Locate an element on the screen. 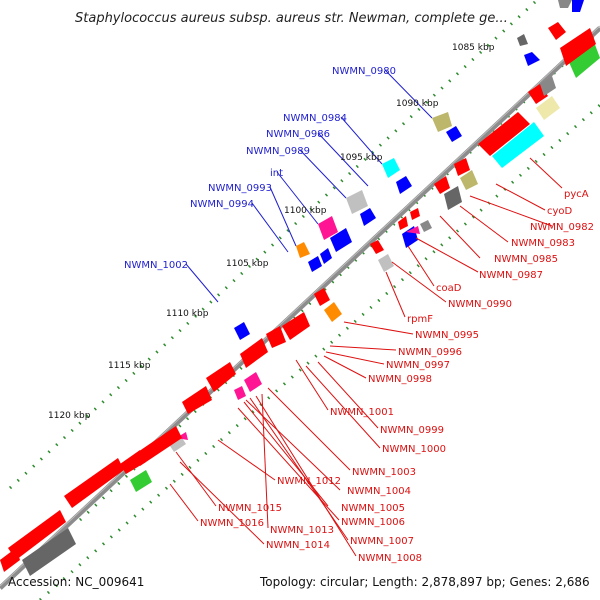 This screenshot has height=600, width=600. gene-label: NWMN_0997 is located at coordinates (418, 365).